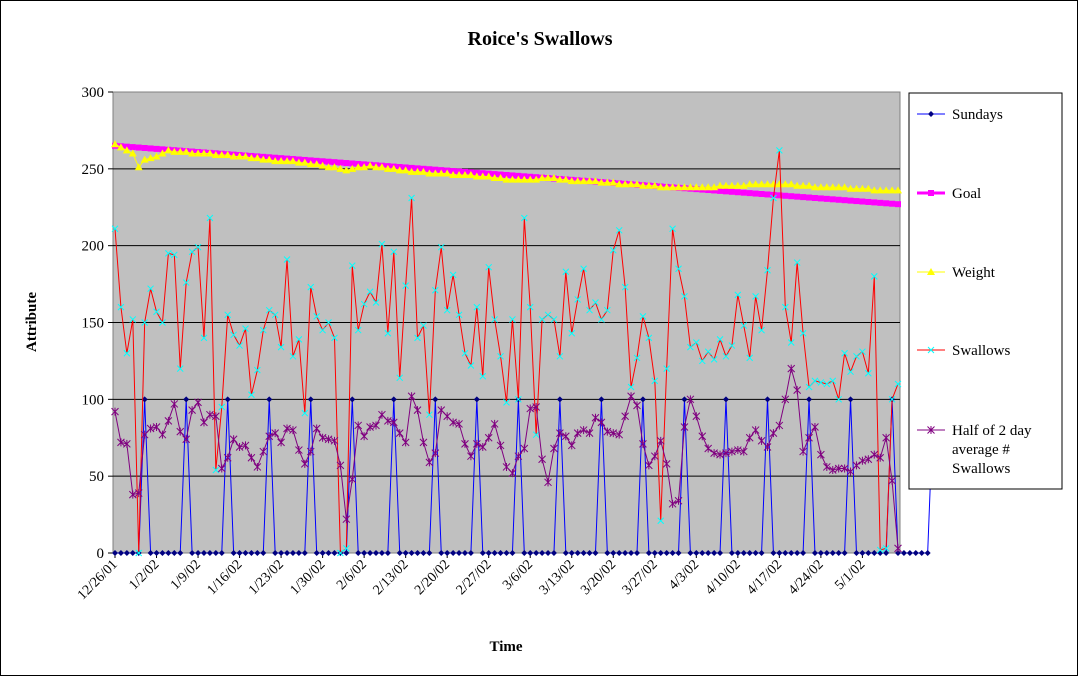 This screenshot has width=1078, height=681. Describe the element at coordinates (93, 400) in the screenshot. I see `y-tick-label: 100` at that location.